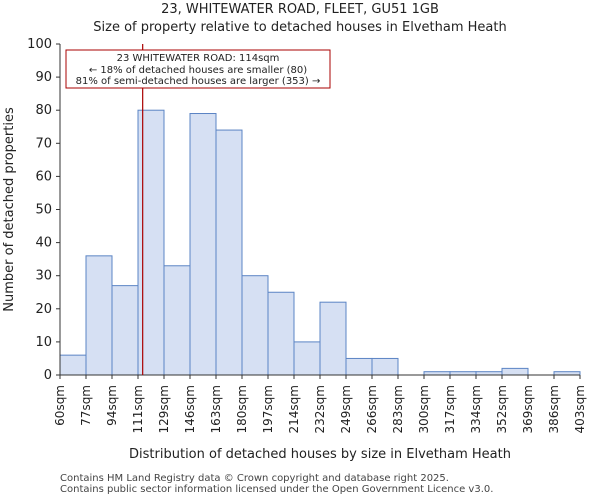 Image resolution: width=600 pixels, height=500 pixels. What do you see at coordinates (43, 77) in the screenshot?
I see `y-tick-label: 90` at bounding box center [43, 77].